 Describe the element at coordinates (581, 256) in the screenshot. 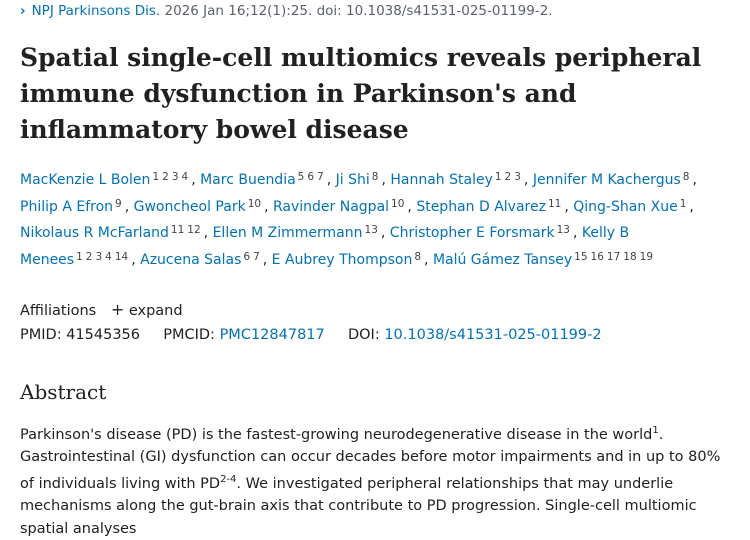

I see `affiliation-ref: 15` at that location.